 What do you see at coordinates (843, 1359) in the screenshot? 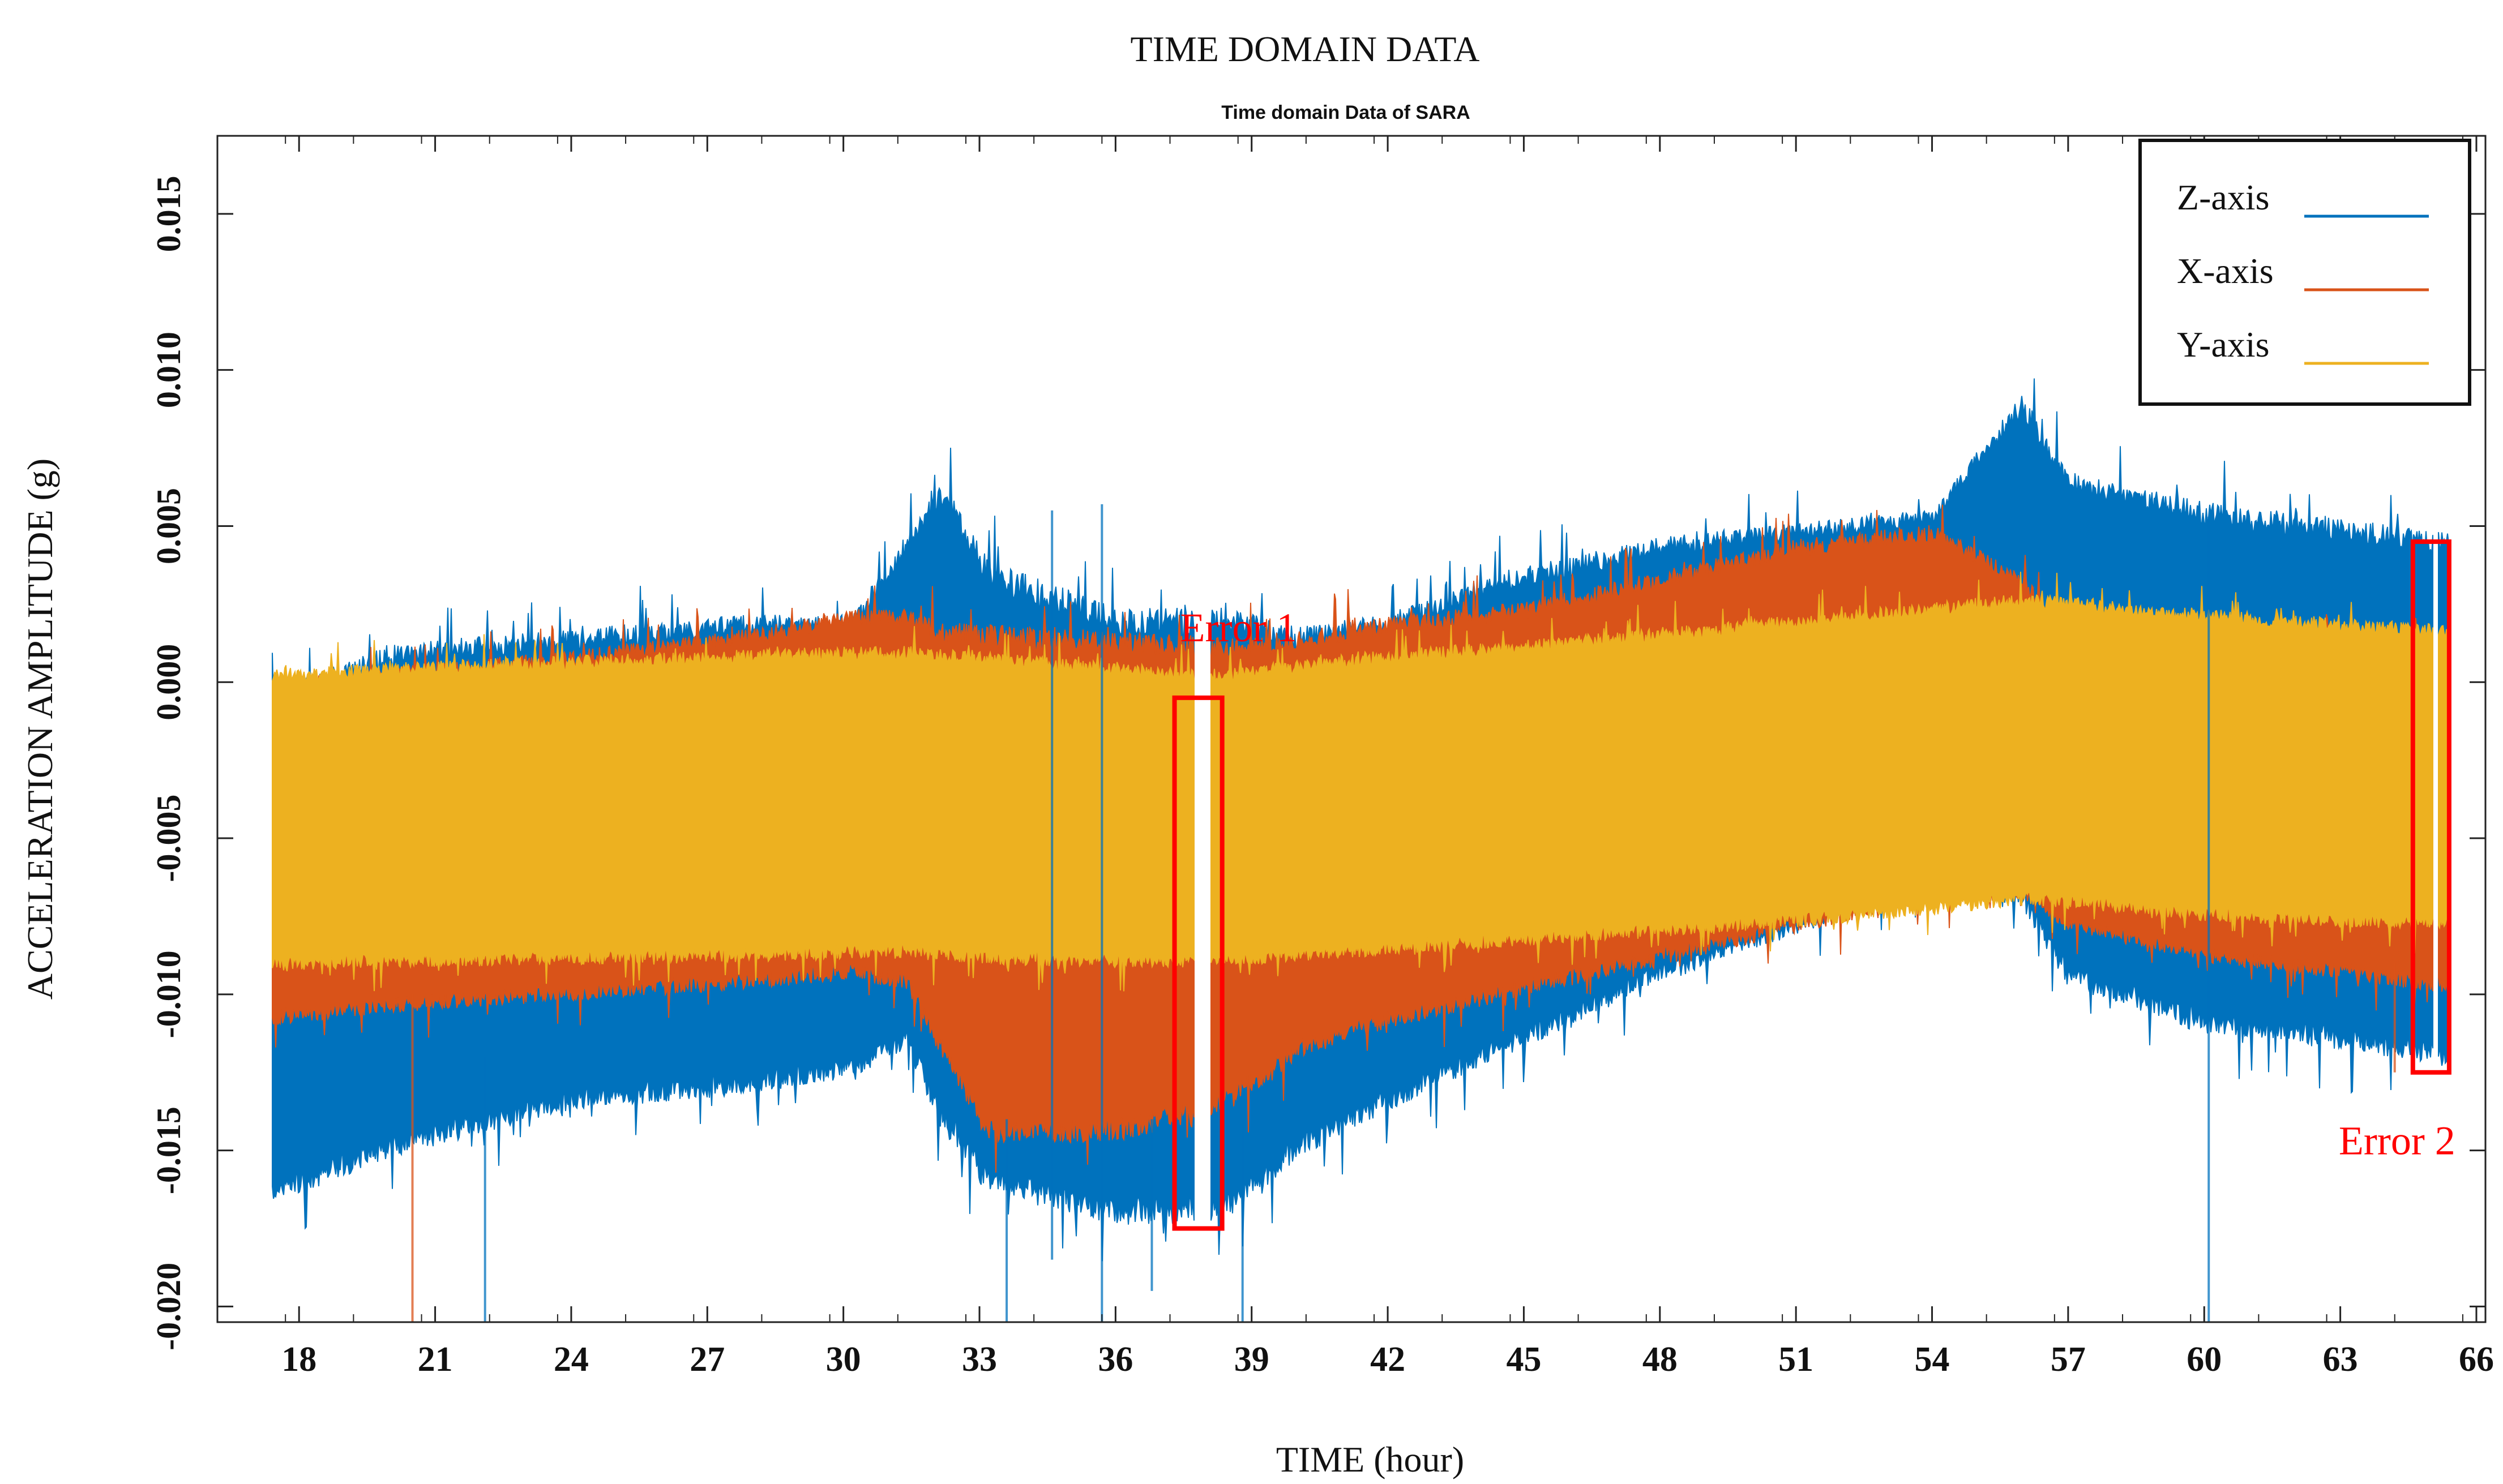
I see `x-tick-label: 30` at bounding box center [843, 1359].